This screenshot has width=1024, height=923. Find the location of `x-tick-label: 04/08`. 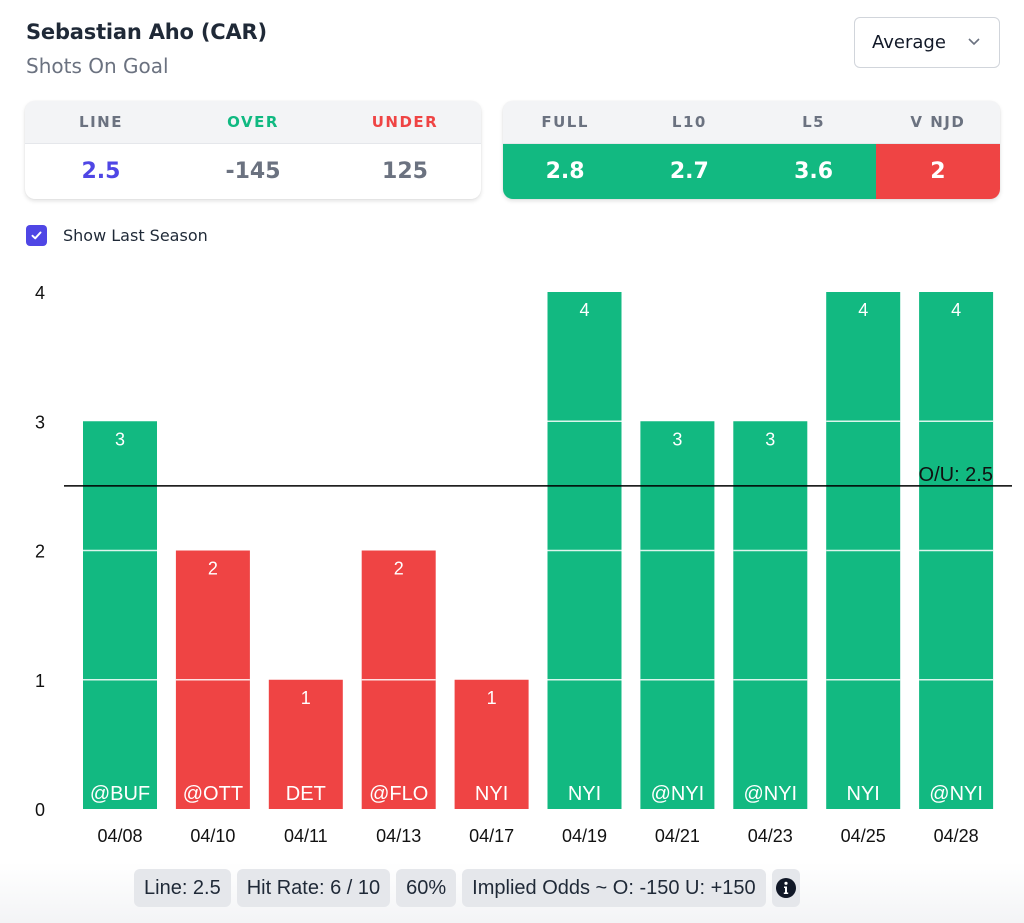

x-tick-label: 04/08 is located at coordinates (119, 836).